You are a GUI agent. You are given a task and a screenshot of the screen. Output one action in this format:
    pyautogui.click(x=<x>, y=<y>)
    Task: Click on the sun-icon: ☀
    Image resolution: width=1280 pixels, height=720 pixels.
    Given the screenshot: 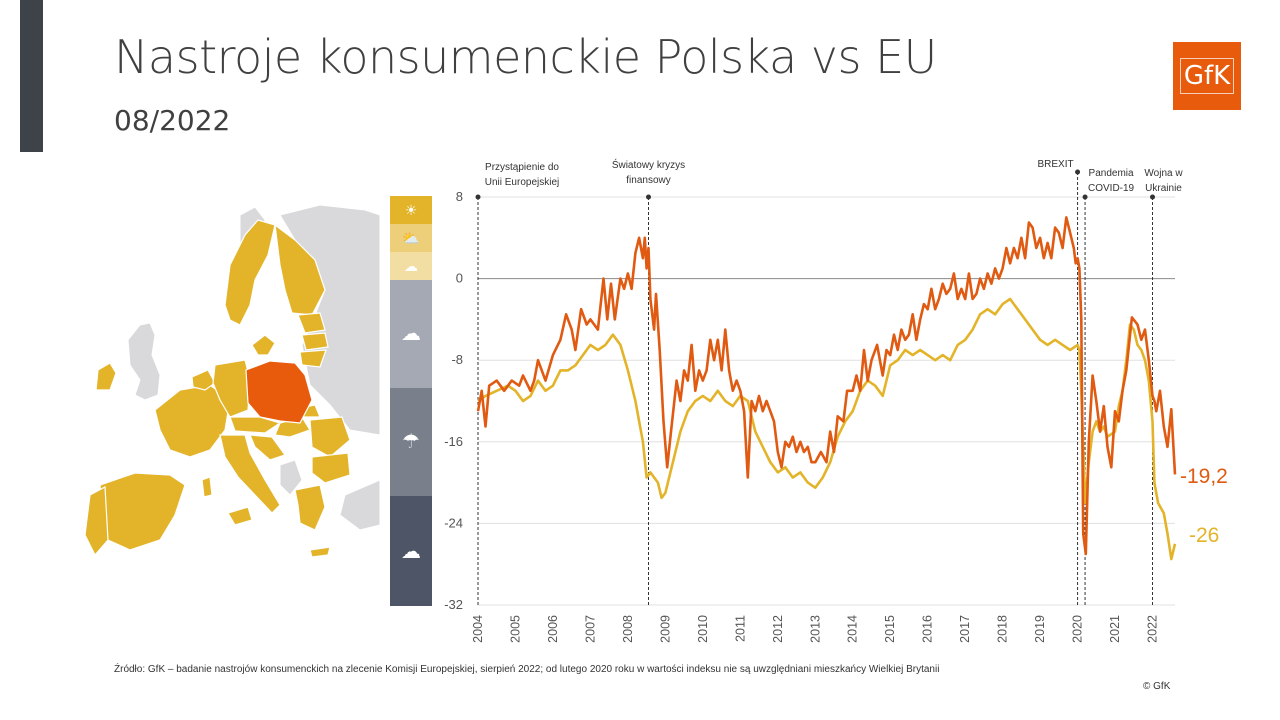 What is the action you would take?
    pyautogui.click(x=411, y=210)
    